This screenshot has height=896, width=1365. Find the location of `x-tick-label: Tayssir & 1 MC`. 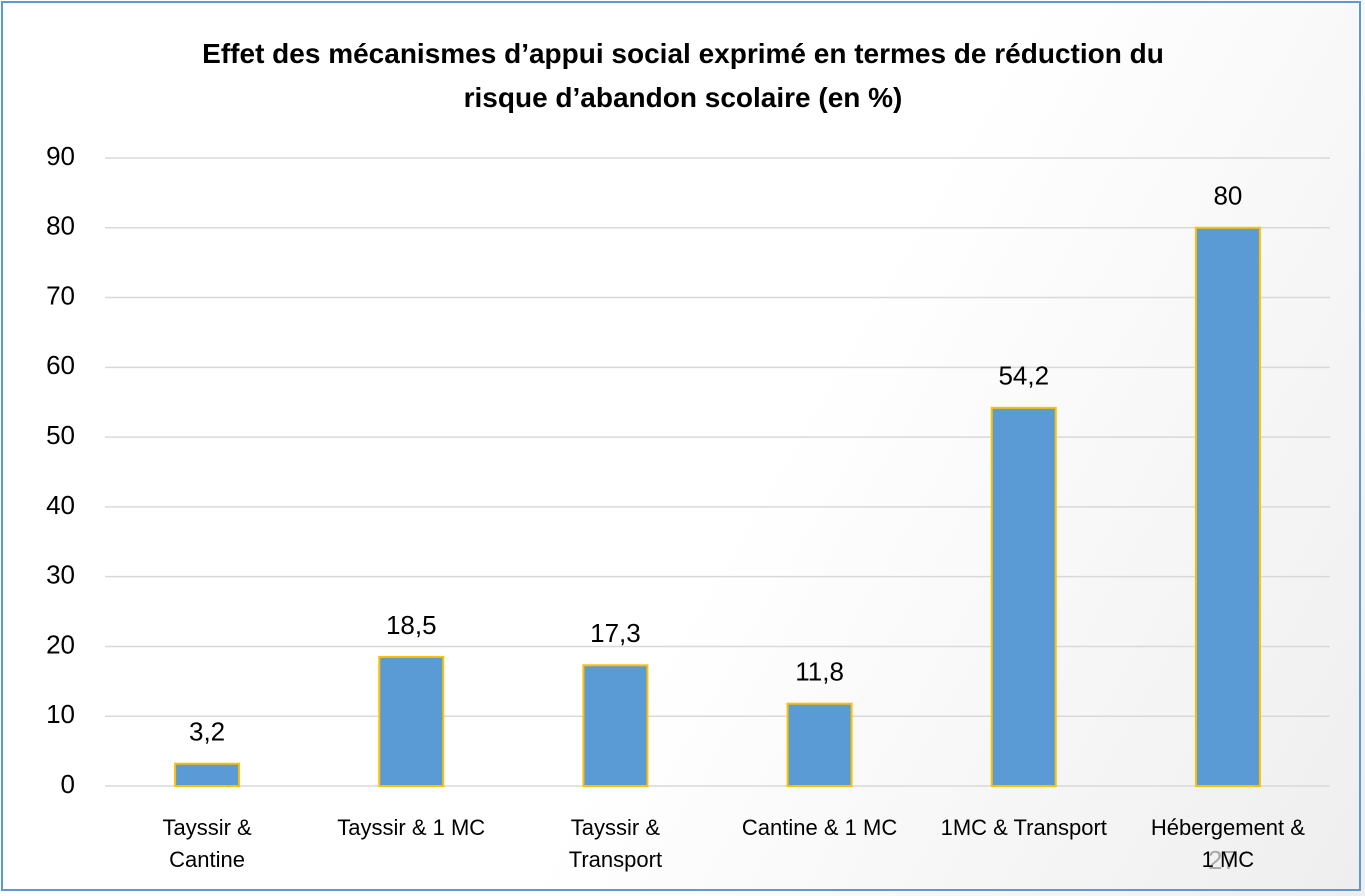

x-tick-label: Tayssir & 1 MC is located at coordinates (411, 827).